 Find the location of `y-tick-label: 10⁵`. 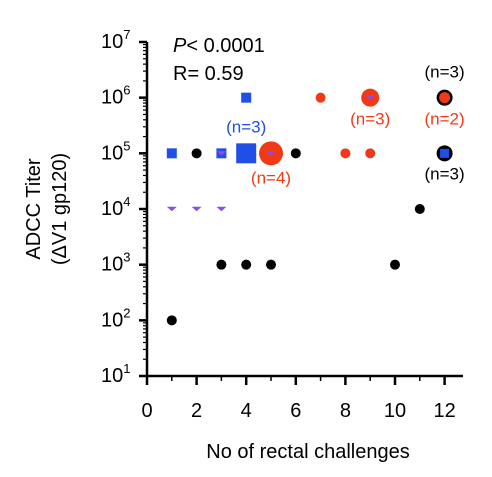

y-tick-label: 10⁵ is located at coordinates (115, 151).